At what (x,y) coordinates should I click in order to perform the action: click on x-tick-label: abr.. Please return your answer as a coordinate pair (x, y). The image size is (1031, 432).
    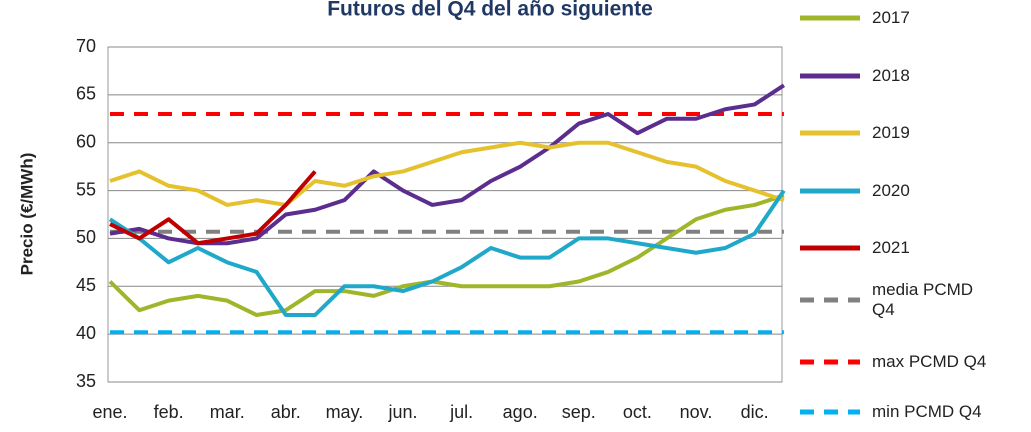
    Looking at the image, I should click on (286, 412).